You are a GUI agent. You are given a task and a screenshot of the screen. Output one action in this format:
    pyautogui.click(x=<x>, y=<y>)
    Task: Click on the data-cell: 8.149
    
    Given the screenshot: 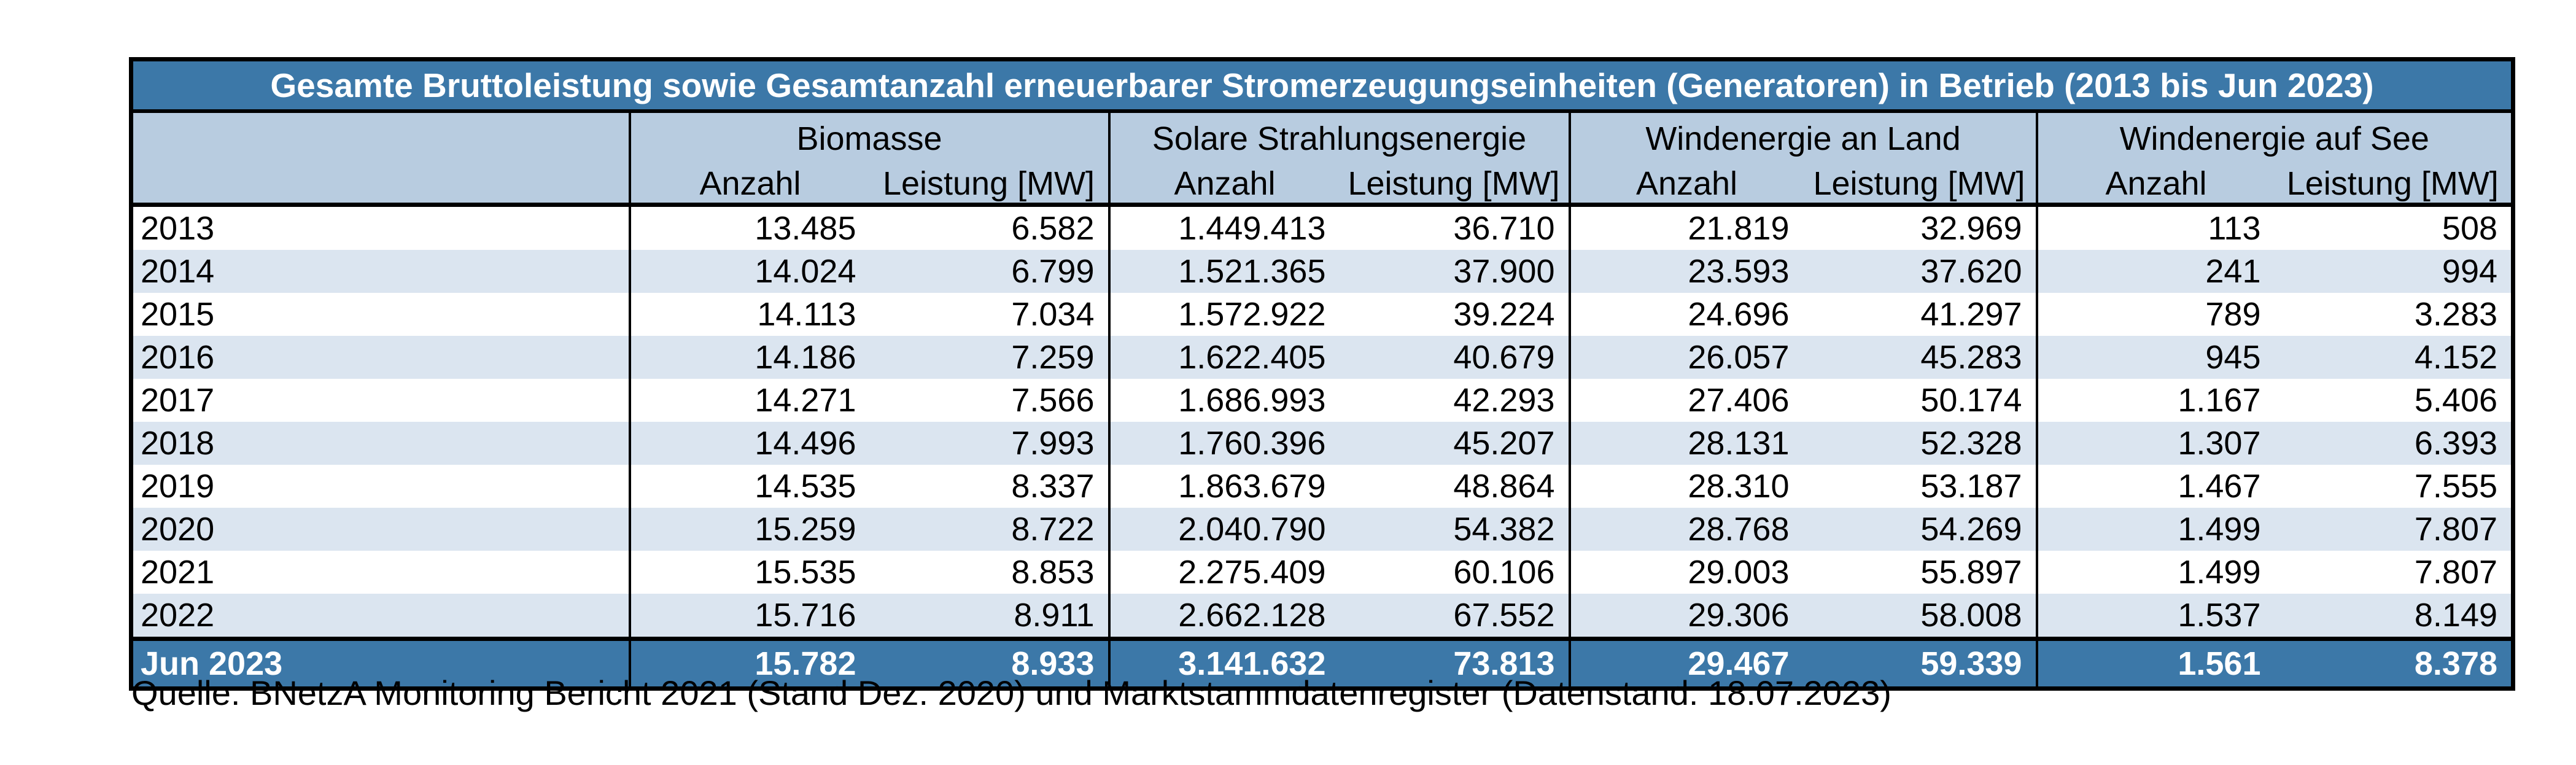 What is the action you would take?
    pyautogui.click(x=2393, y=616)
    